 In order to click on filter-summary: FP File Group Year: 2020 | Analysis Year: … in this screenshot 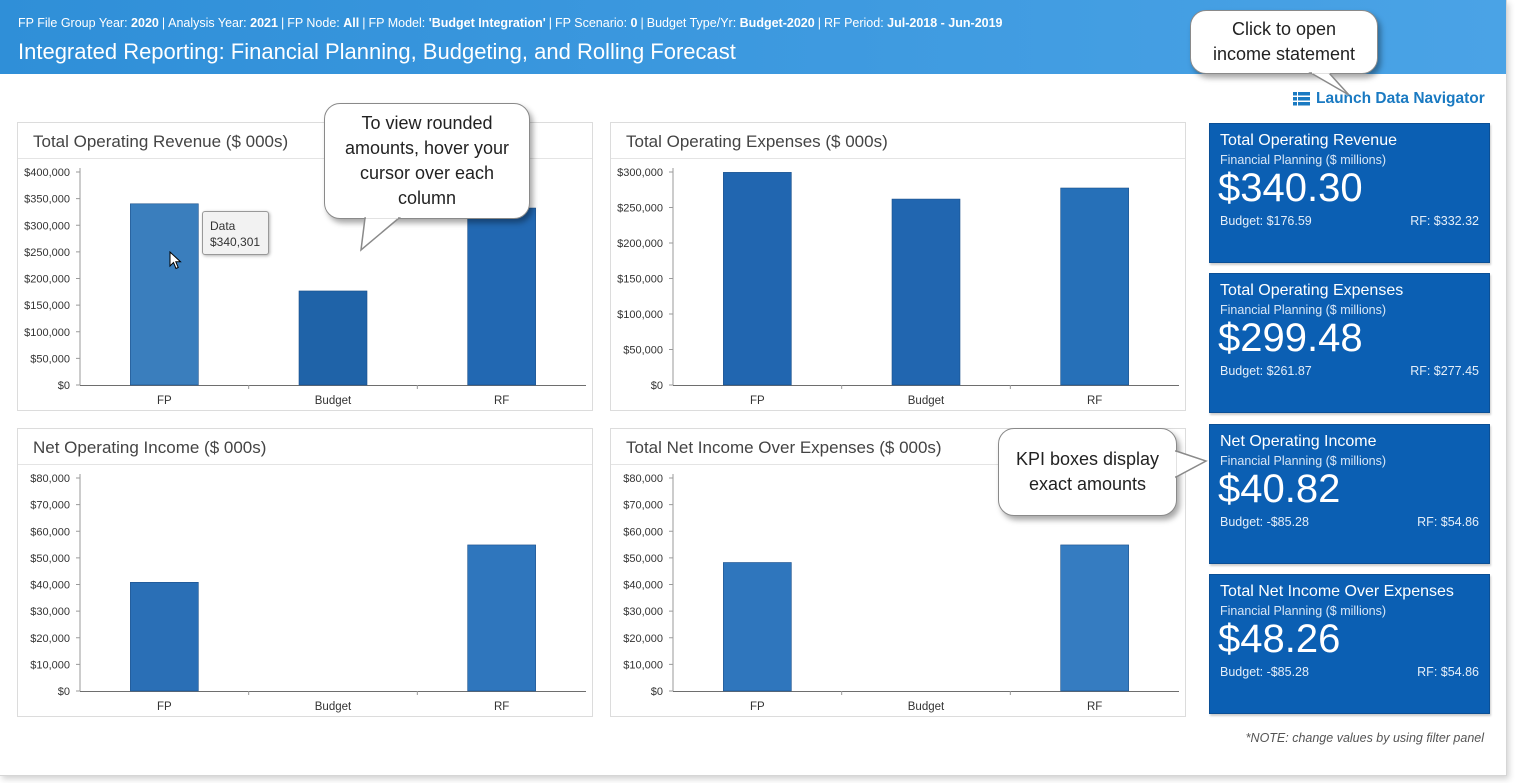, I will do `click(510, 23)`.